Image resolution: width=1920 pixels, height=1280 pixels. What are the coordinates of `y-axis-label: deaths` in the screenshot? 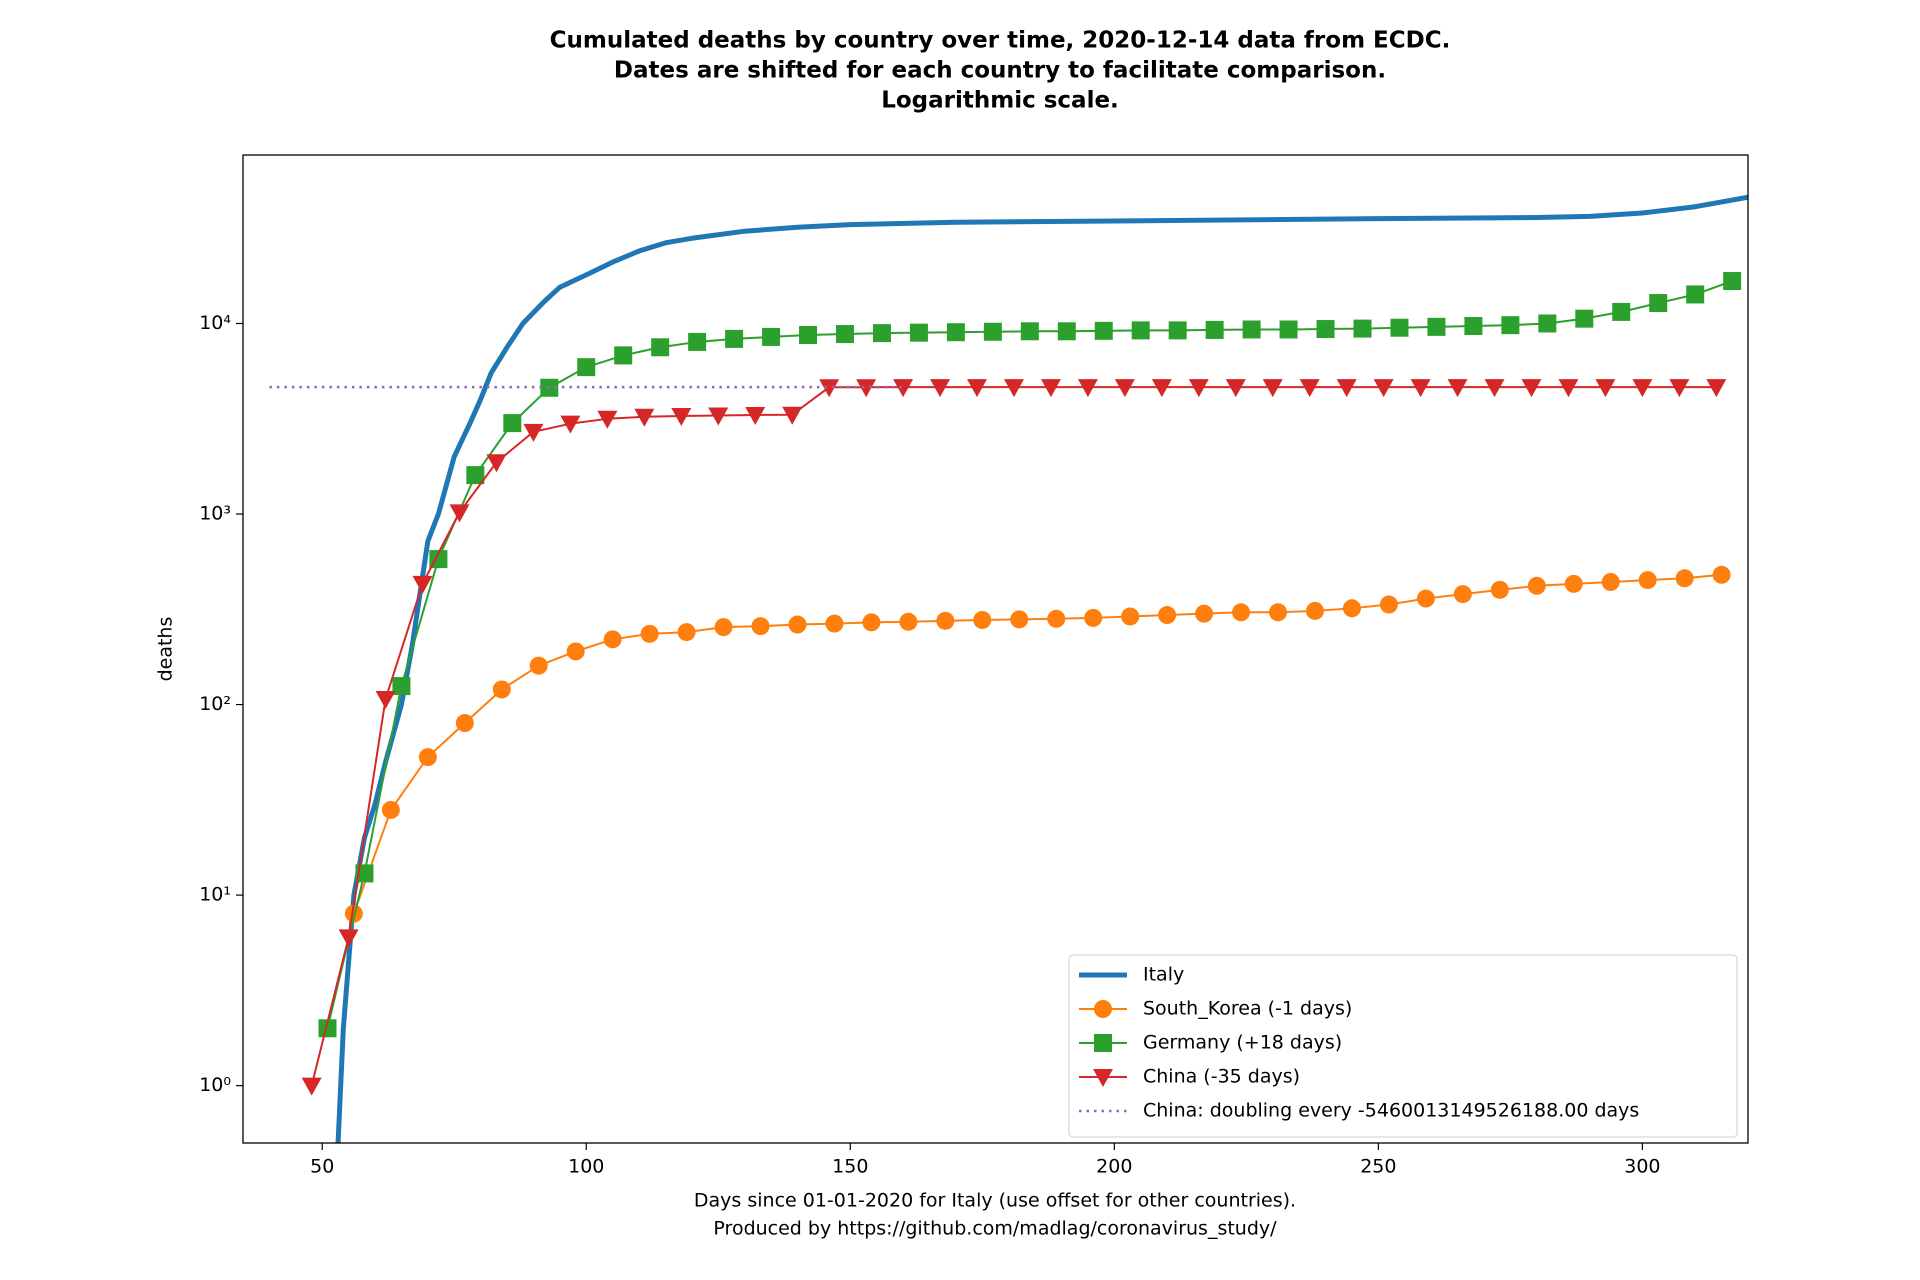 It's located at (166, 649).